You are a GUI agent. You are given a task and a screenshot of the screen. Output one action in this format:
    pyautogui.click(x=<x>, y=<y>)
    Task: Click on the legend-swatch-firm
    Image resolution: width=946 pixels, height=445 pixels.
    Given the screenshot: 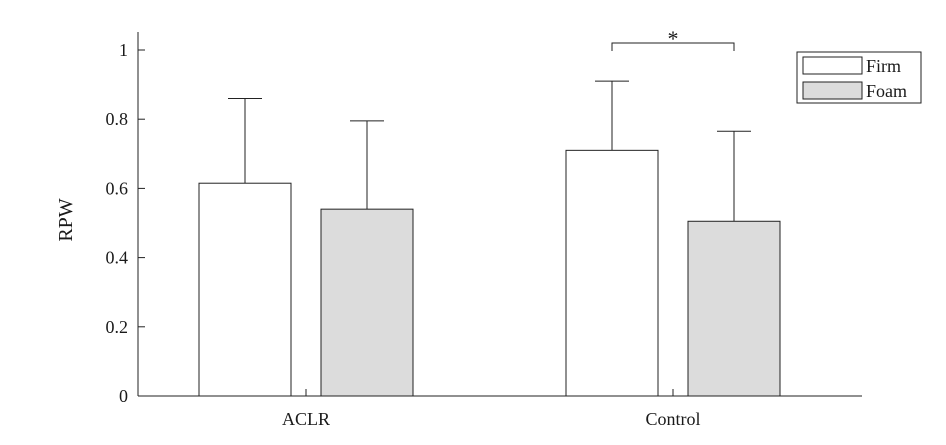 What is the action you would take?
    pyautogui.click(x=832, y=65)
    